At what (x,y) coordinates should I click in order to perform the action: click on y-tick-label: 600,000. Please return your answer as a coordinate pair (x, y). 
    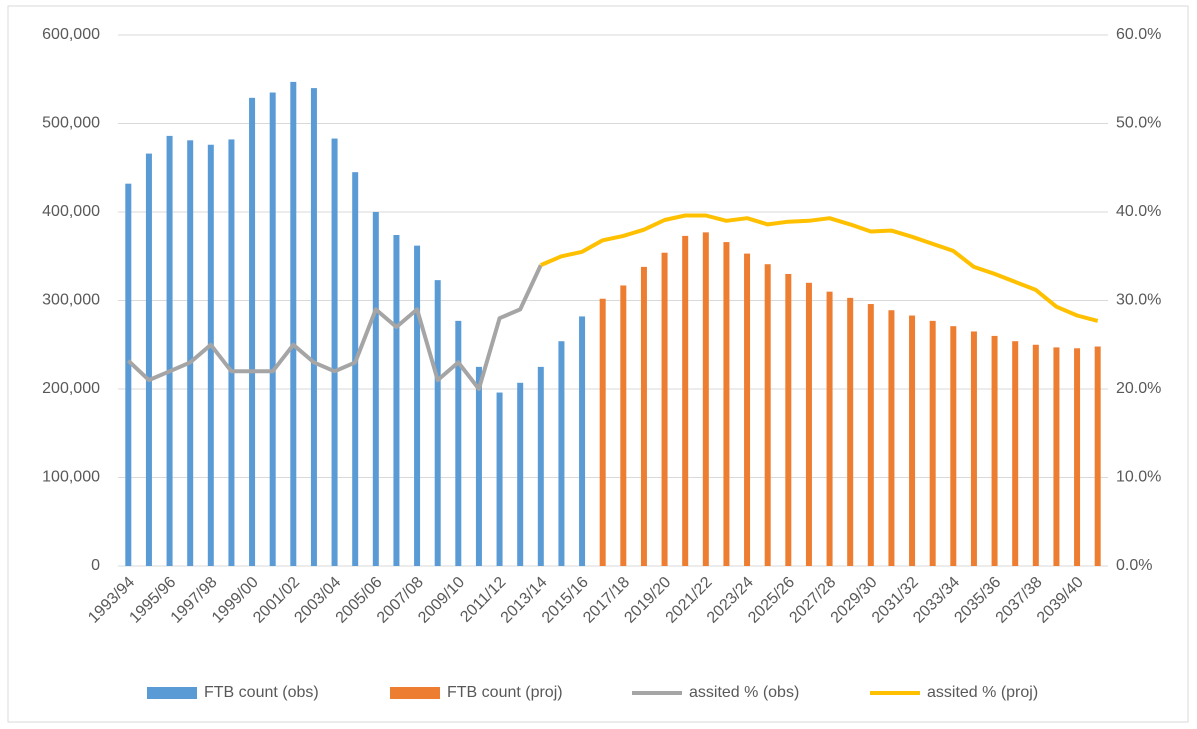
    Looking at the image, I should click on (71, 34).